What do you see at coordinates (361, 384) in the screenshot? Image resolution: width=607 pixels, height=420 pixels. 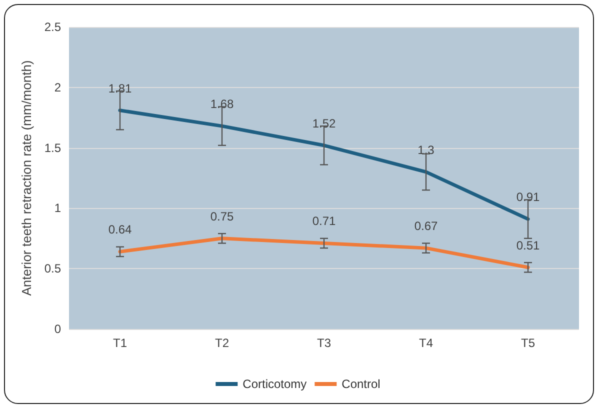 I see `legend-label: Control` at bounding box center [361, 384].